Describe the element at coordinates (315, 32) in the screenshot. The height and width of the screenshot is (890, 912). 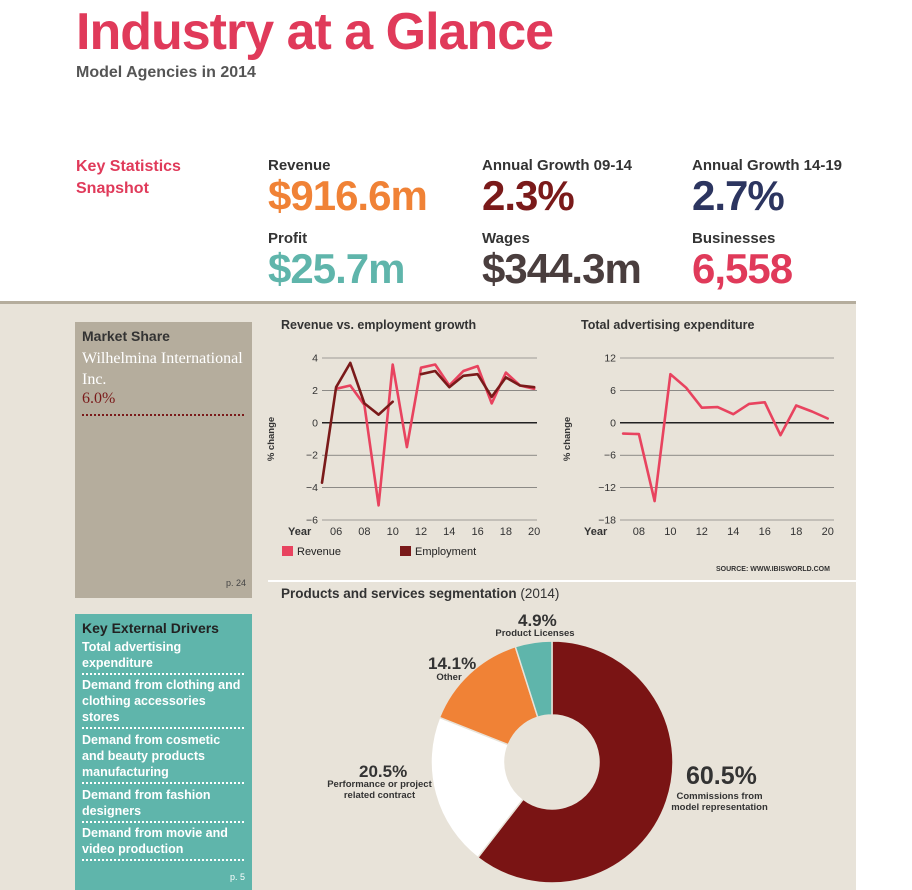
I see `page-title: Industry at a Glance` at that location.